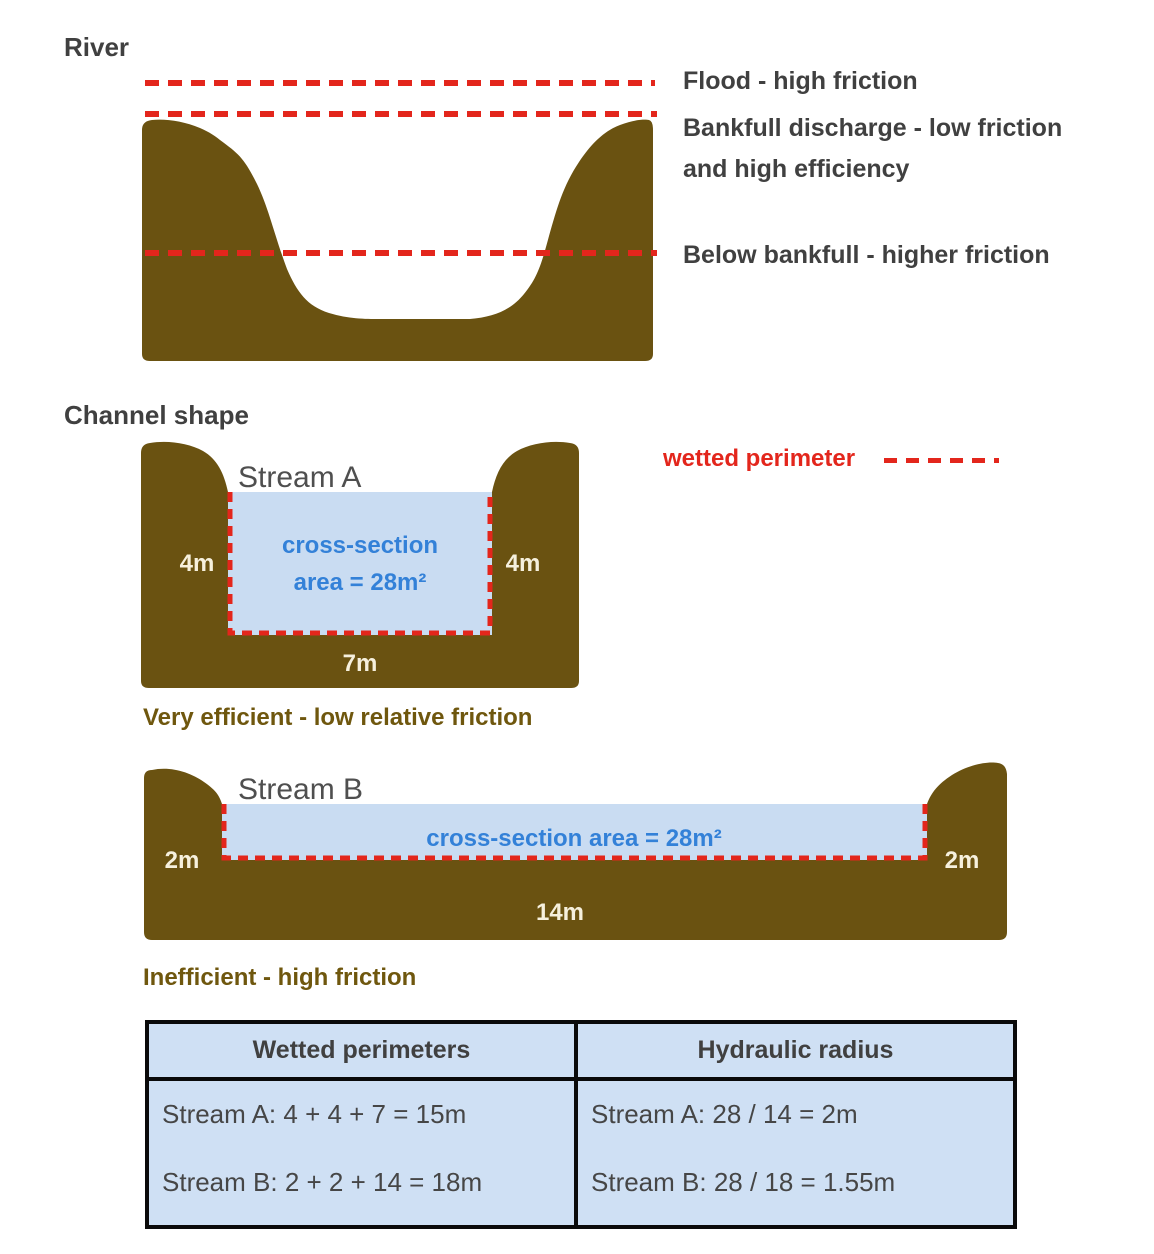  What do you see at coordinates (338, 717) in the screenshot?
I see `stream-a-caption: Very efficient - low relative friction` at bounding box center [338, 717].